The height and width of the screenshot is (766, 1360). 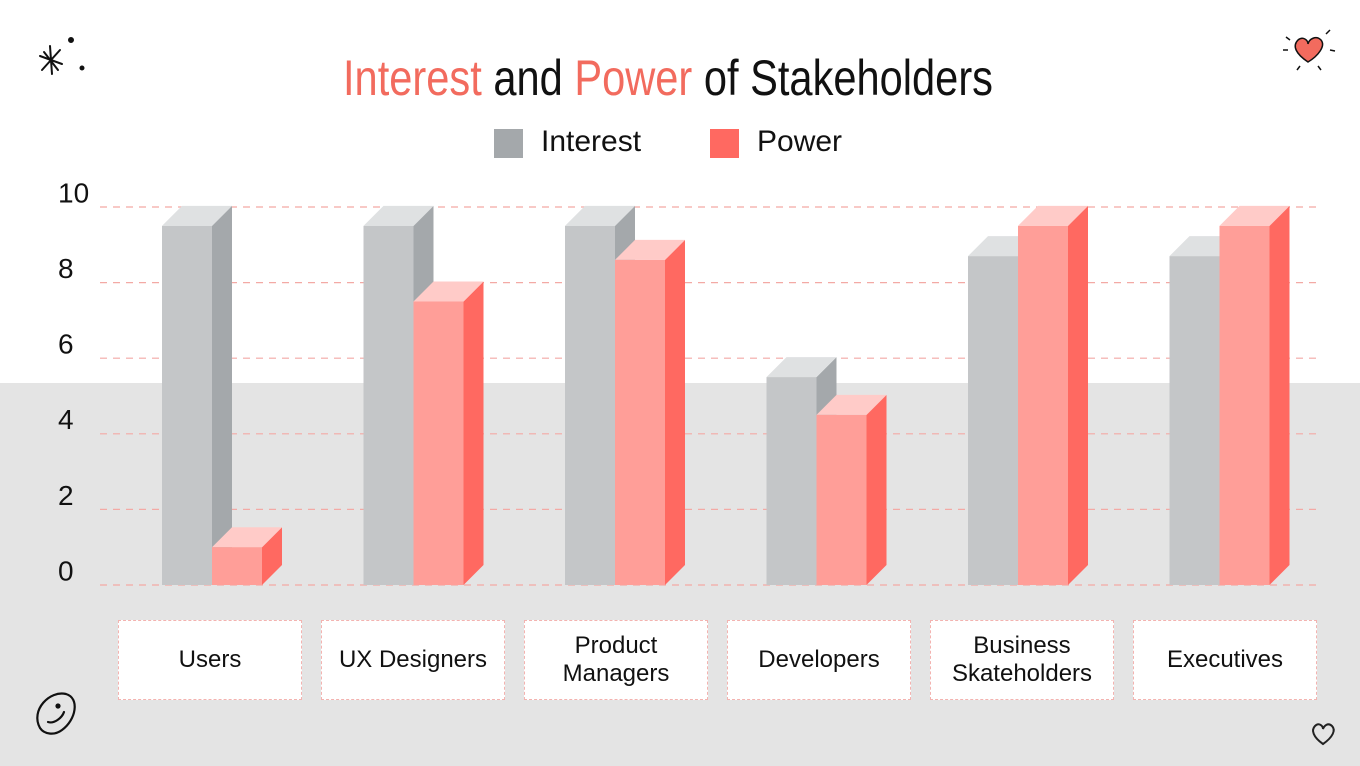 I want to click on legend-label: Interest, so click(x=591, y=141).